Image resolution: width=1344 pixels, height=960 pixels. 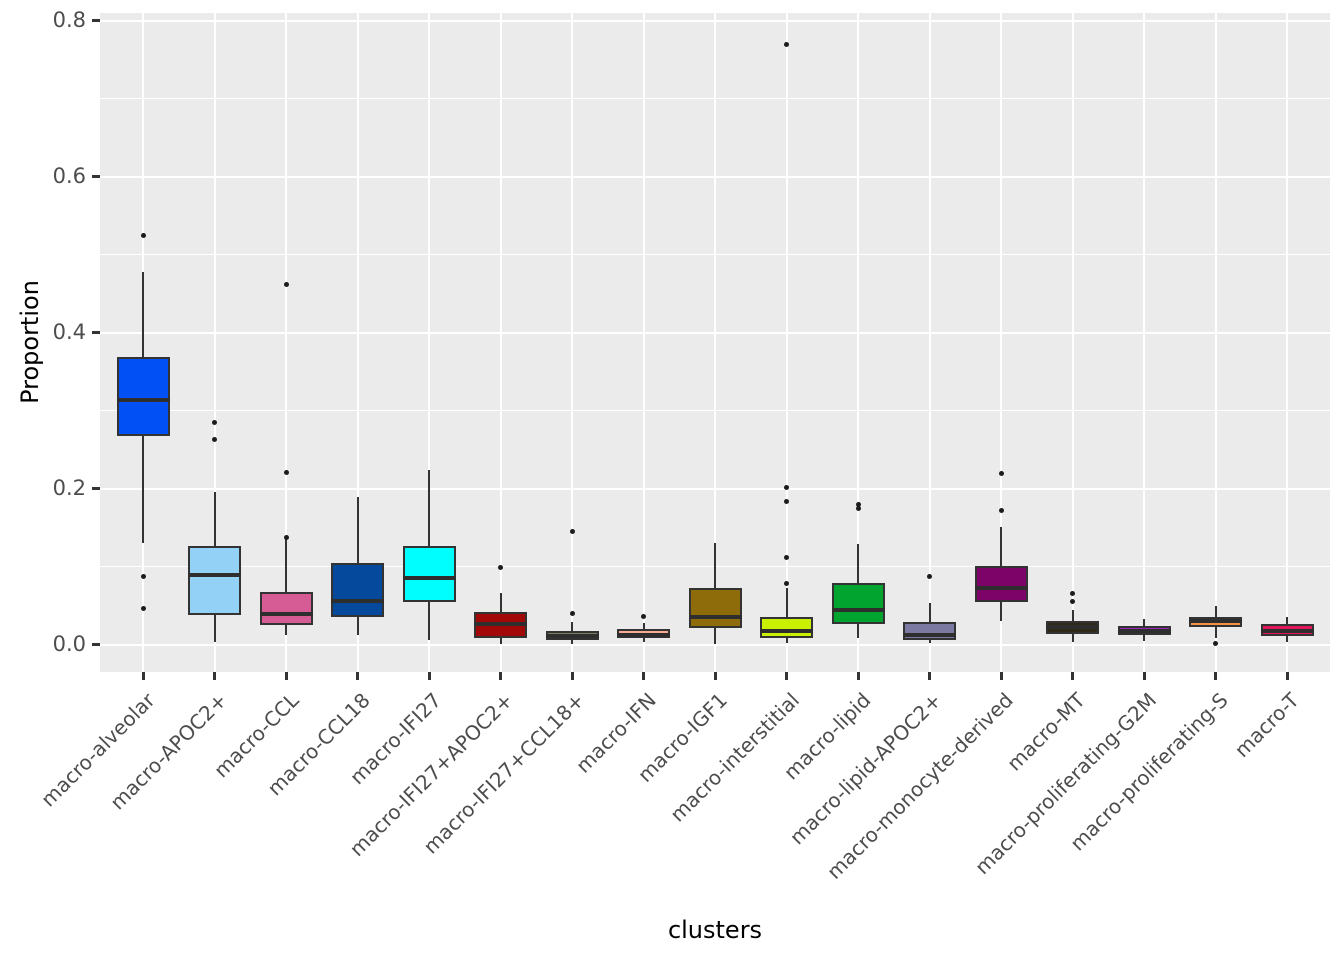 What do you see at coordinates (715, 608) in the screenshot?
I see `box-macro-IGF1` at bounding box center [715, 608].